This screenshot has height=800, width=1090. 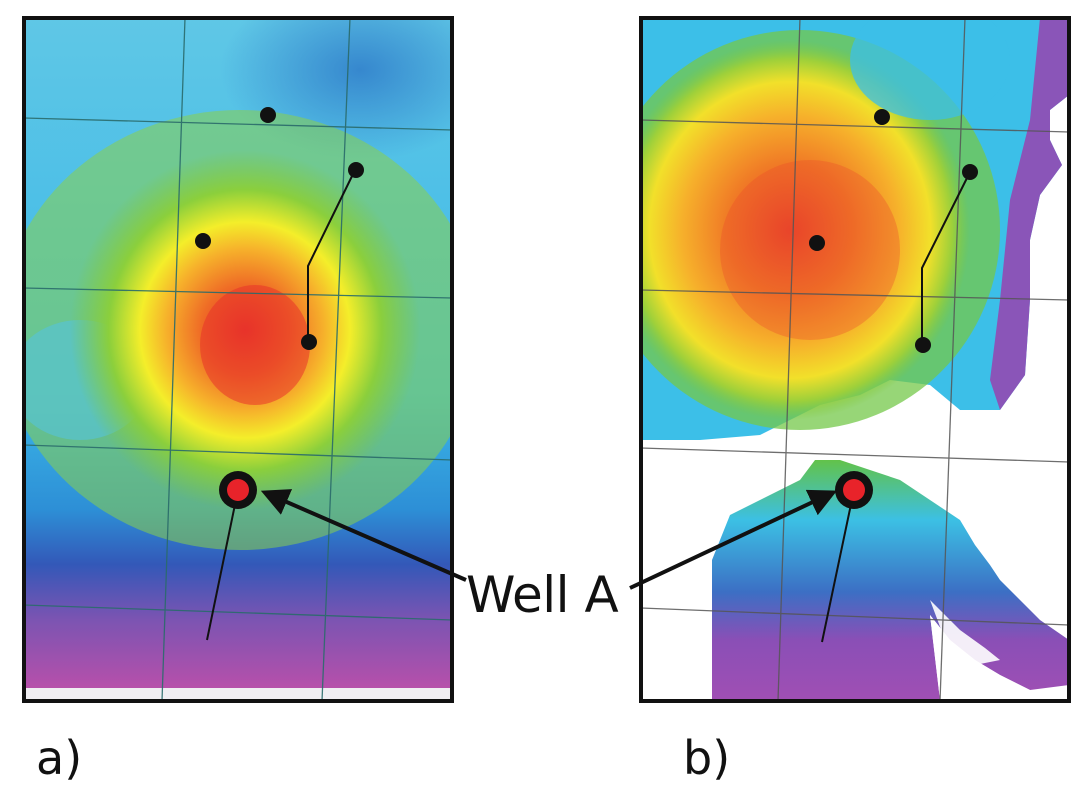 What do you see at coordinates (549, 539) in the screenshot?
I see `callout-arrows` at bounding box center [549, 539].